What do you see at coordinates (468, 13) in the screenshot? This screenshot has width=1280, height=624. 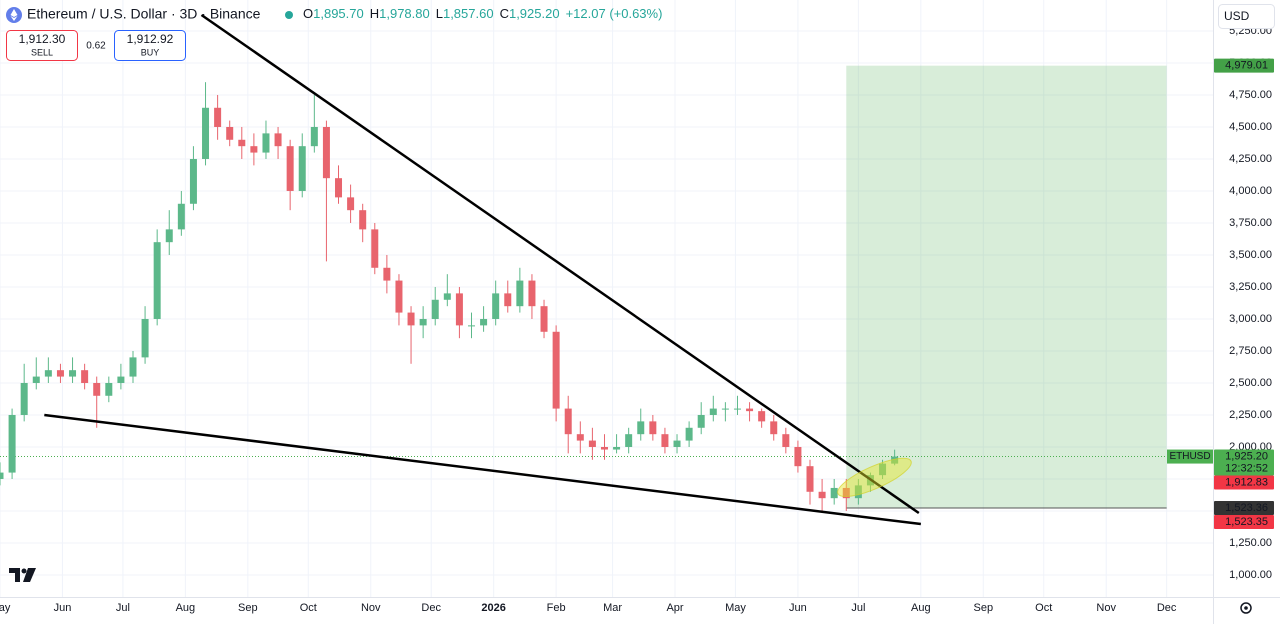 I see `low: 1,857.60` at bounding box center [468, 13].